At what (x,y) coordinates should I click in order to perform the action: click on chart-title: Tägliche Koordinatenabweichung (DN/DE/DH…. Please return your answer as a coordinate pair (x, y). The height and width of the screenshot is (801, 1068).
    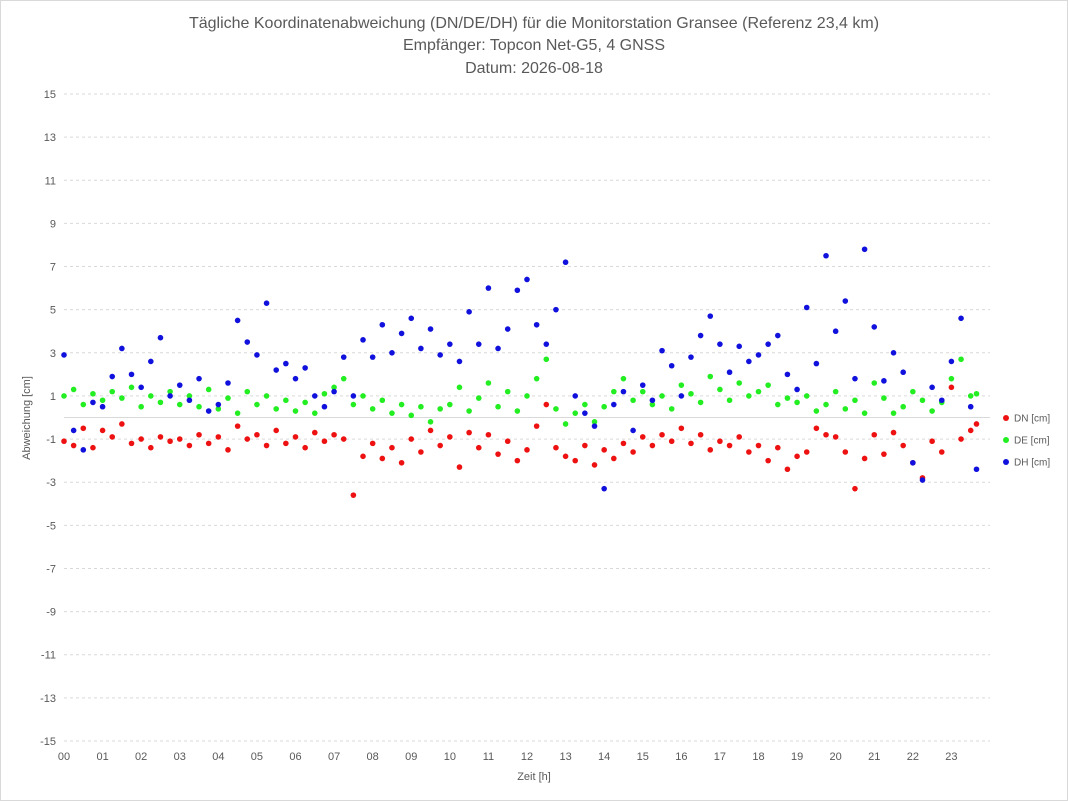
    Looking at the image, I should click on (534, 23).